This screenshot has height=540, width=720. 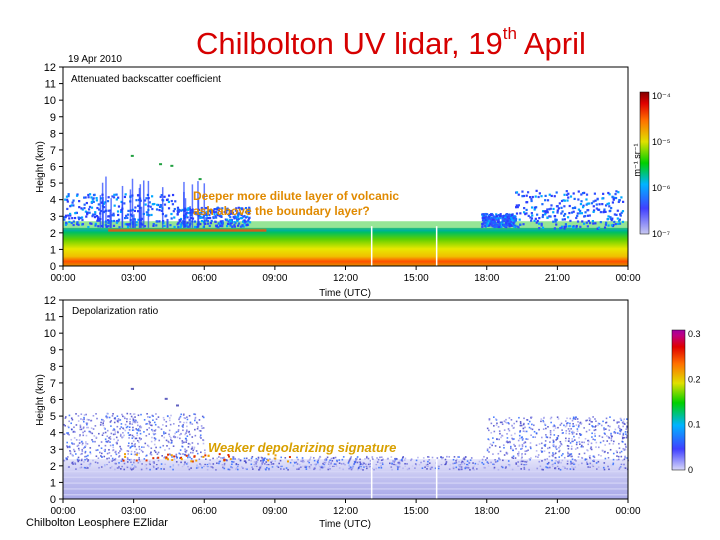 What do you see at coordinates (268, 460) in the screenshot?
I see `depol-hot-speck` at bounding box center [268, 460].